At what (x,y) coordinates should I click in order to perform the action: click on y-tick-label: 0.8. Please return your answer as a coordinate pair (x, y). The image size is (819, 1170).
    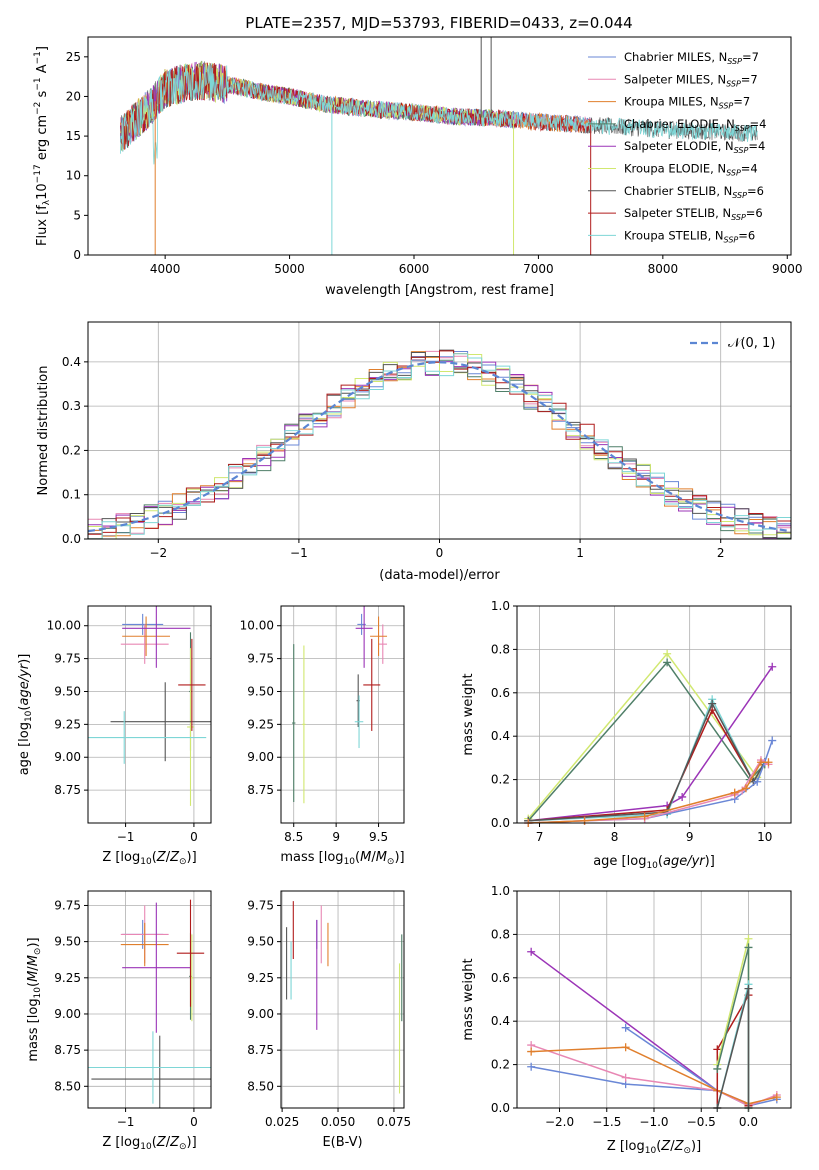
    Looking at the image, I should click on (500, 649).